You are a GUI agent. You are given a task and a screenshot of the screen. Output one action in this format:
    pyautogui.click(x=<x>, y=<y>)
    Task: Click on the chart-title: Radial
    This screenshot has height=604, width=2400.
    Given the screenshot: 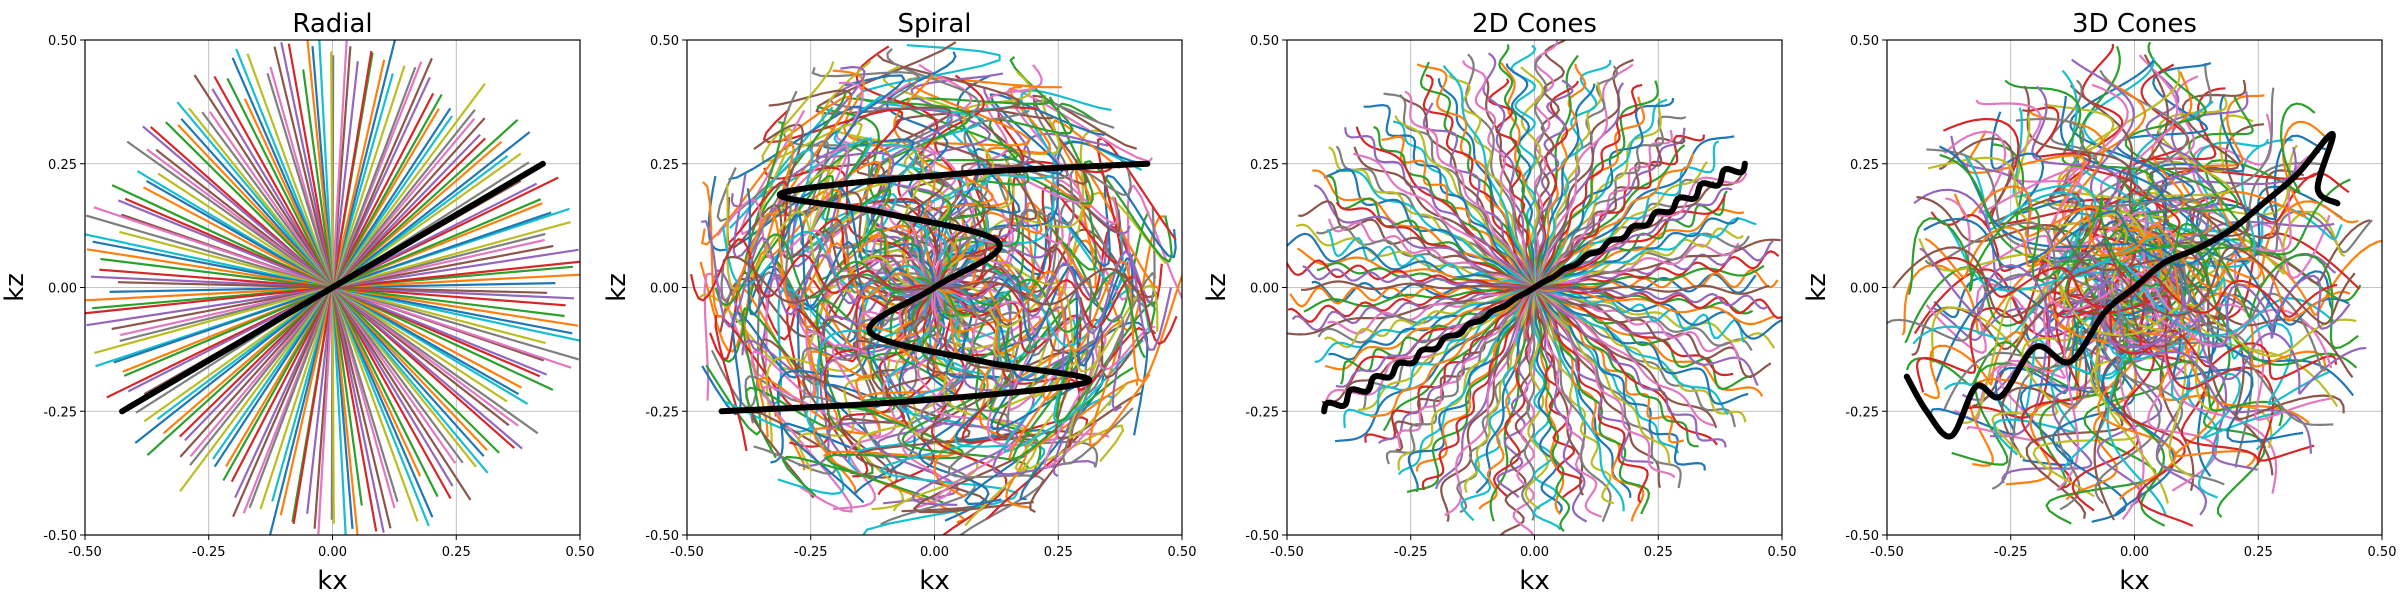 What is the action you would take?
    pyautogui.click(x=332, y=24)
    